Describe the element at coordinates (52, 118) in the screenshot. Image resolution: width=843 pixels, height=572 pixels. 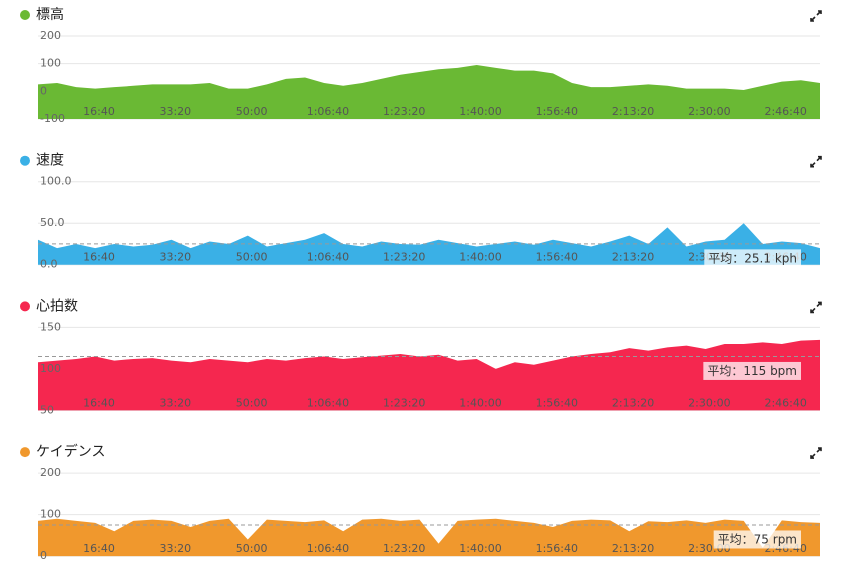
I see `y-tick-label: -100` at that location.